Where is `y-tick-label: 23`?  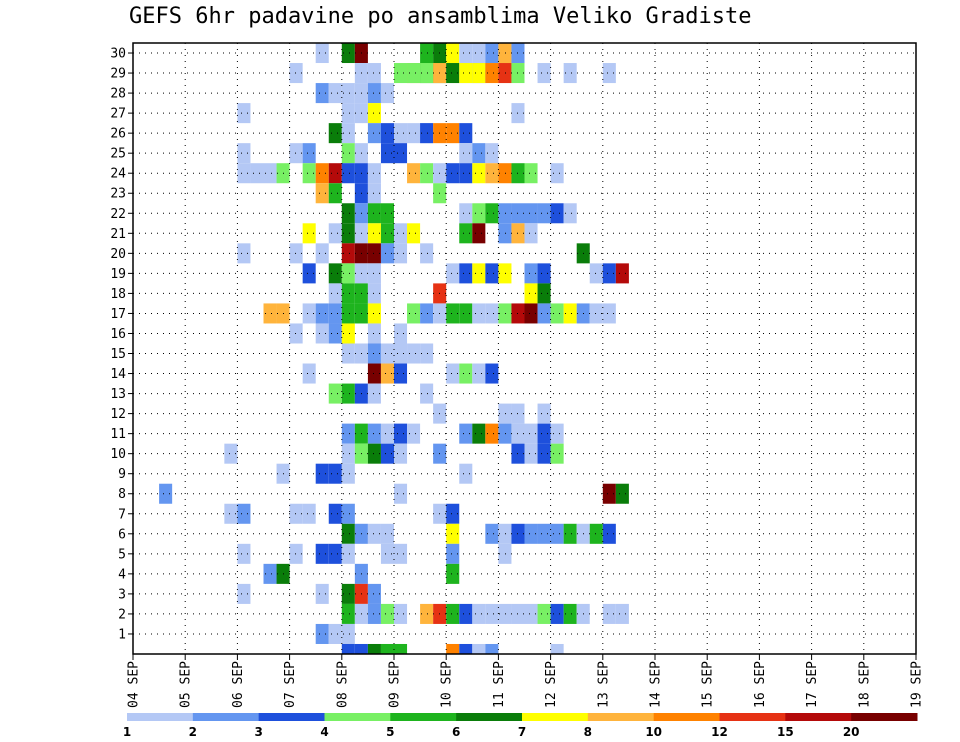
y-tick-label: 23 is located at coordinates (118, 194).